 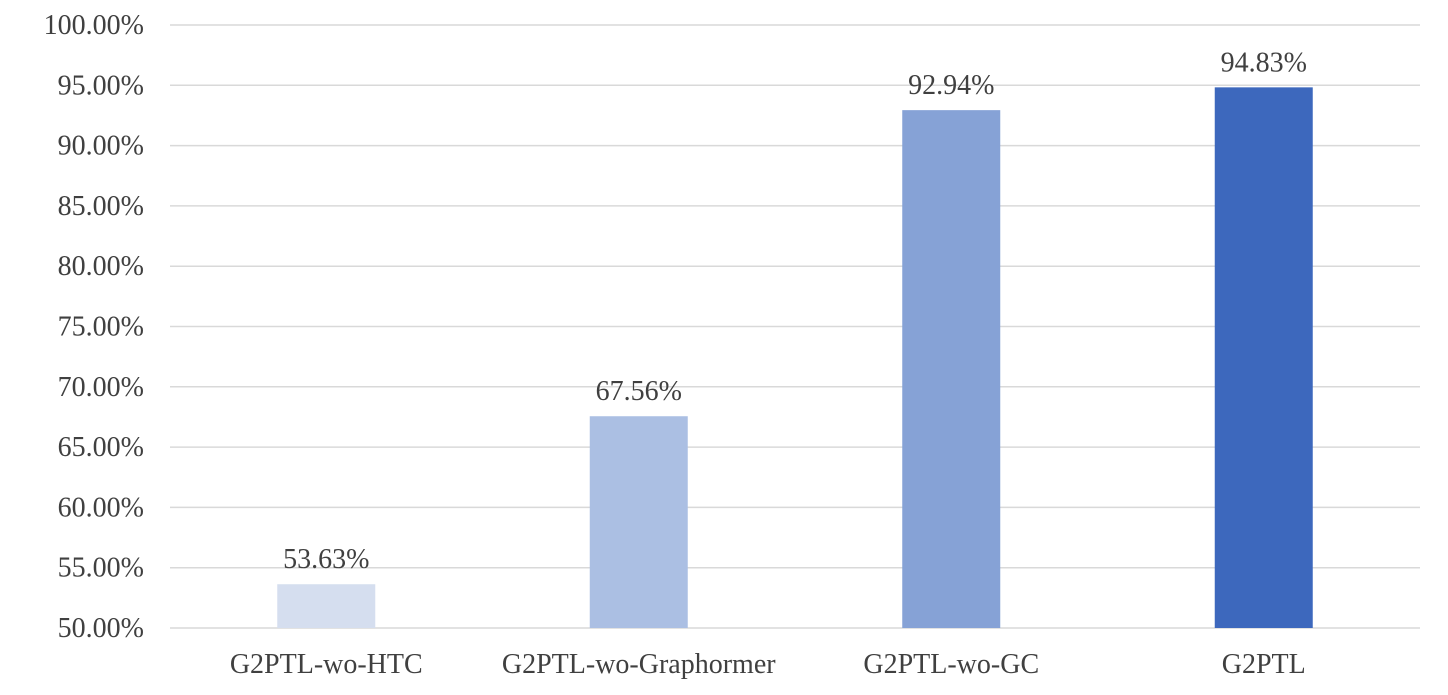 I want to click on y-tick-label: 65.00%, so click(x=101, y=447).